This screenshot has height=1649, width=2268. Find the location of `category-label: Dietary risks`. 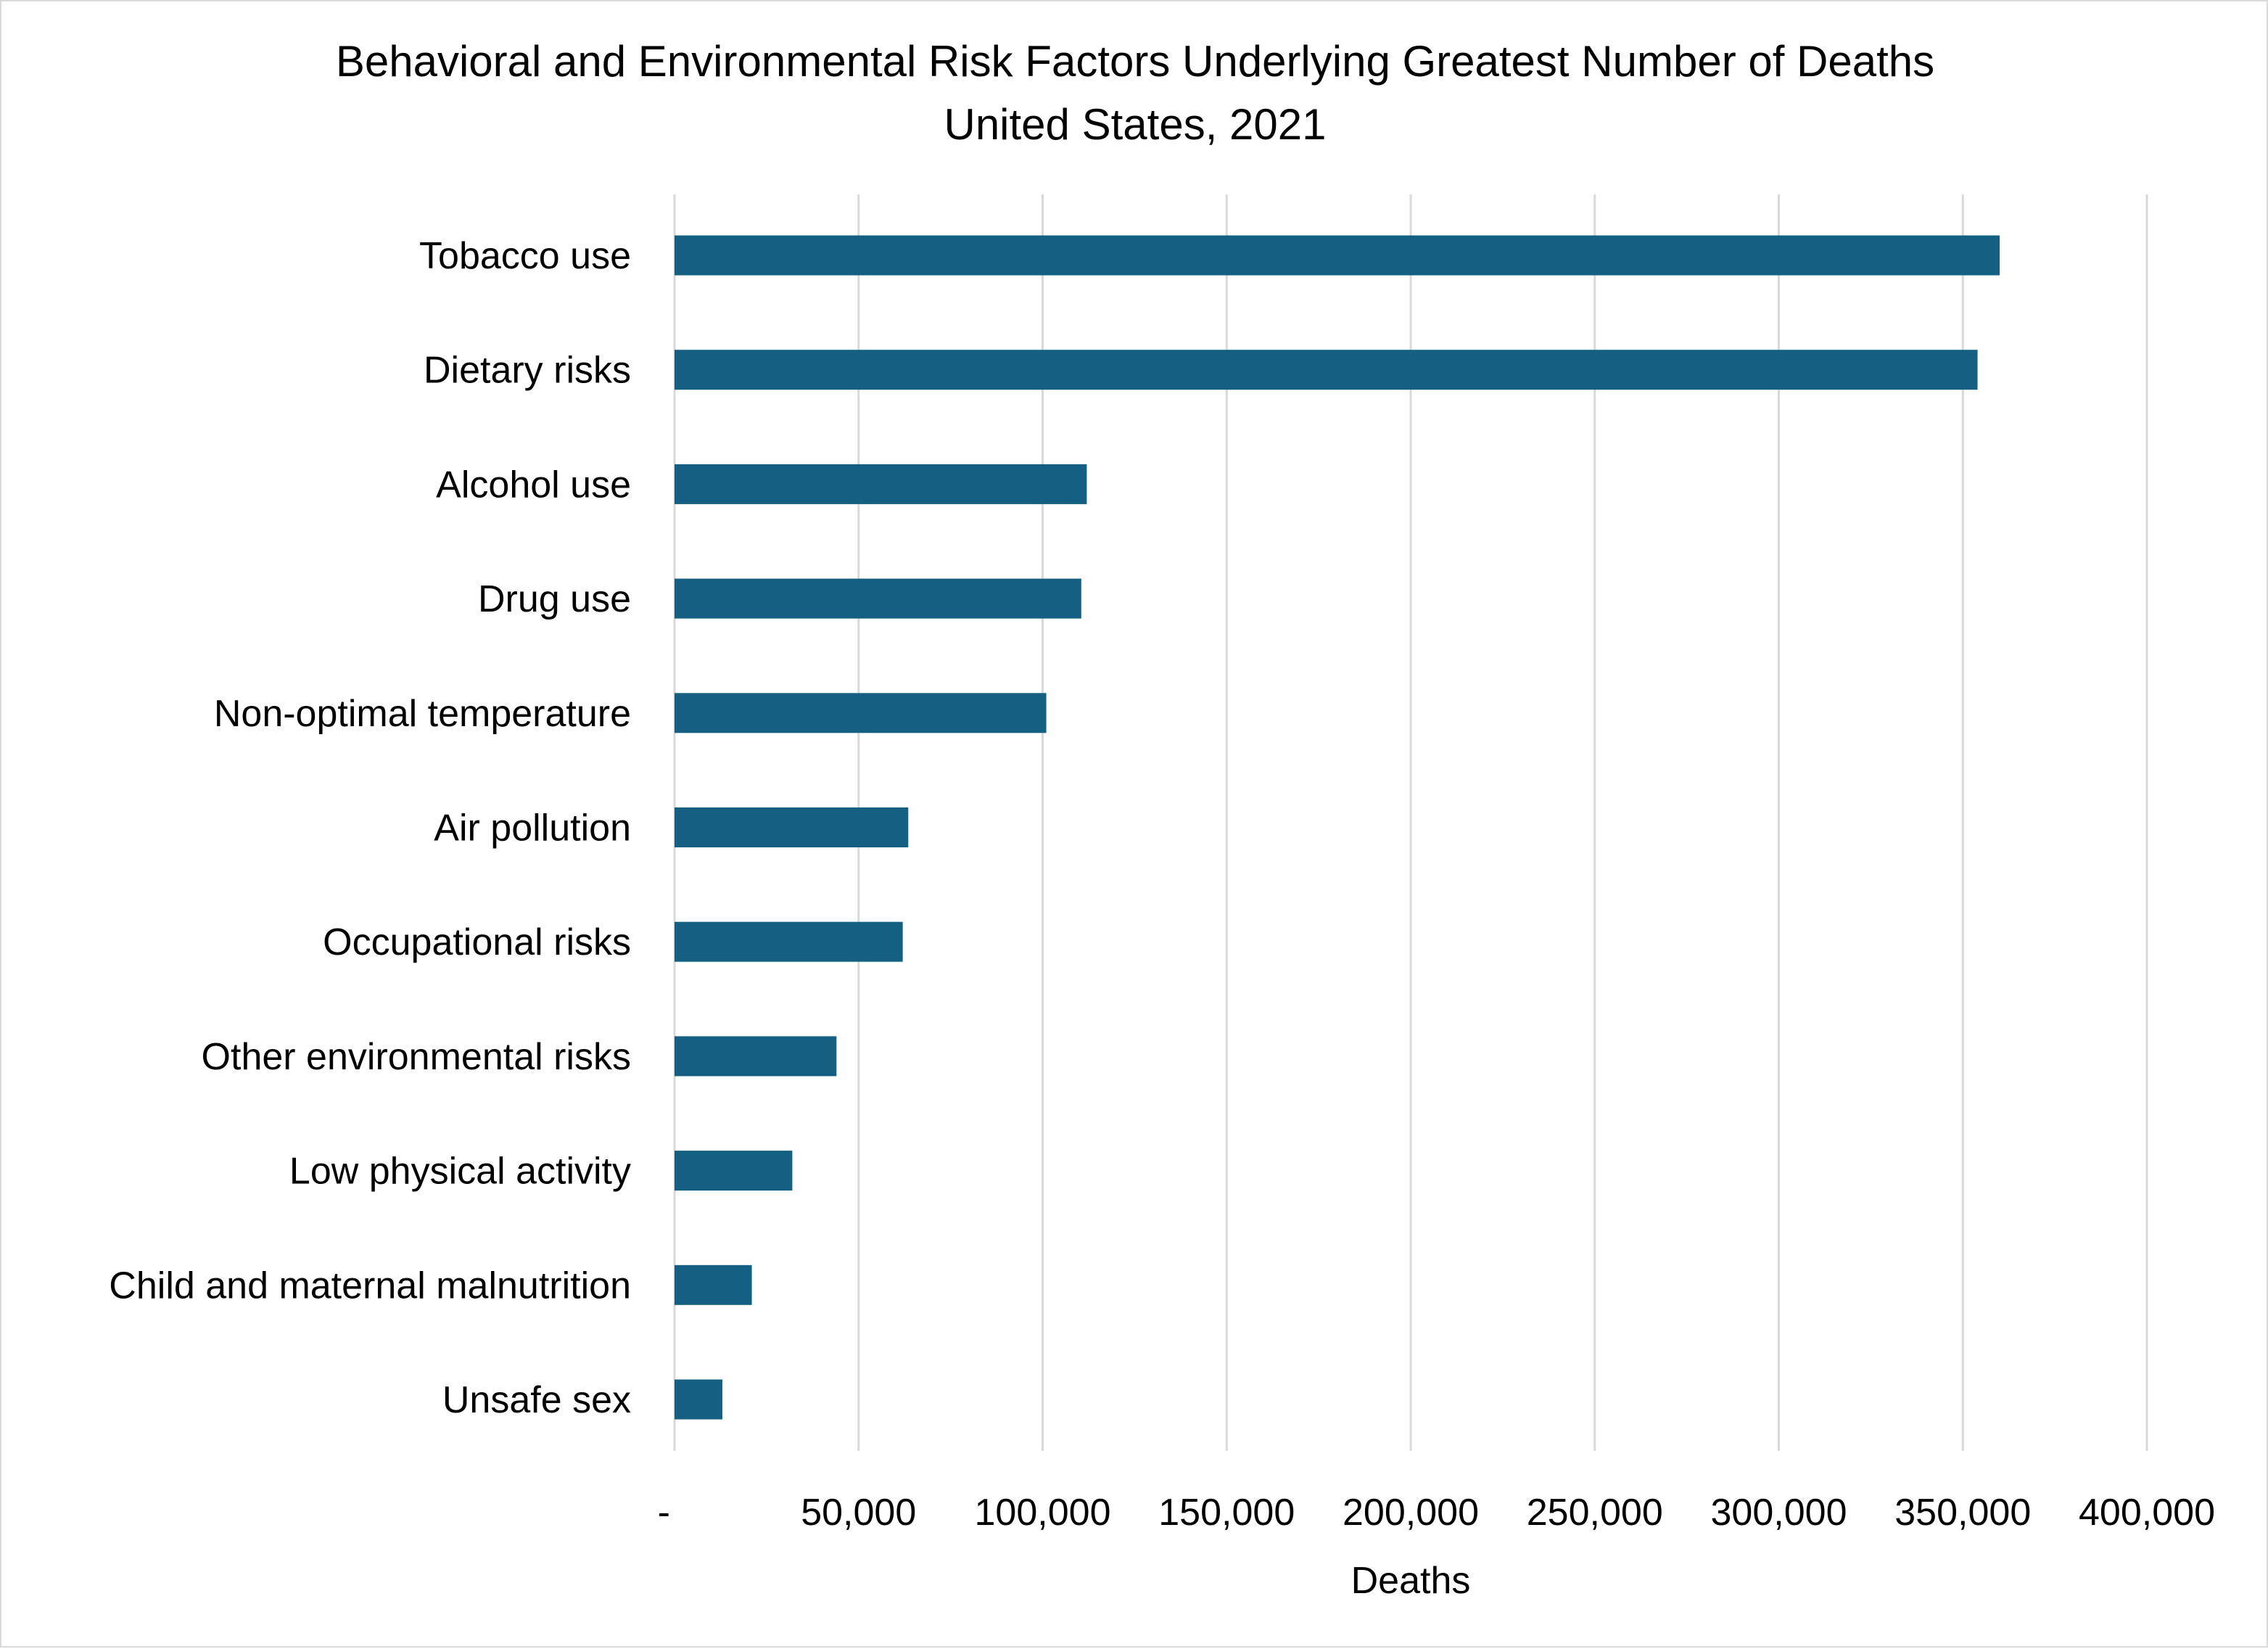

category-label: Dietary risks is located at coordinates (527, 371).